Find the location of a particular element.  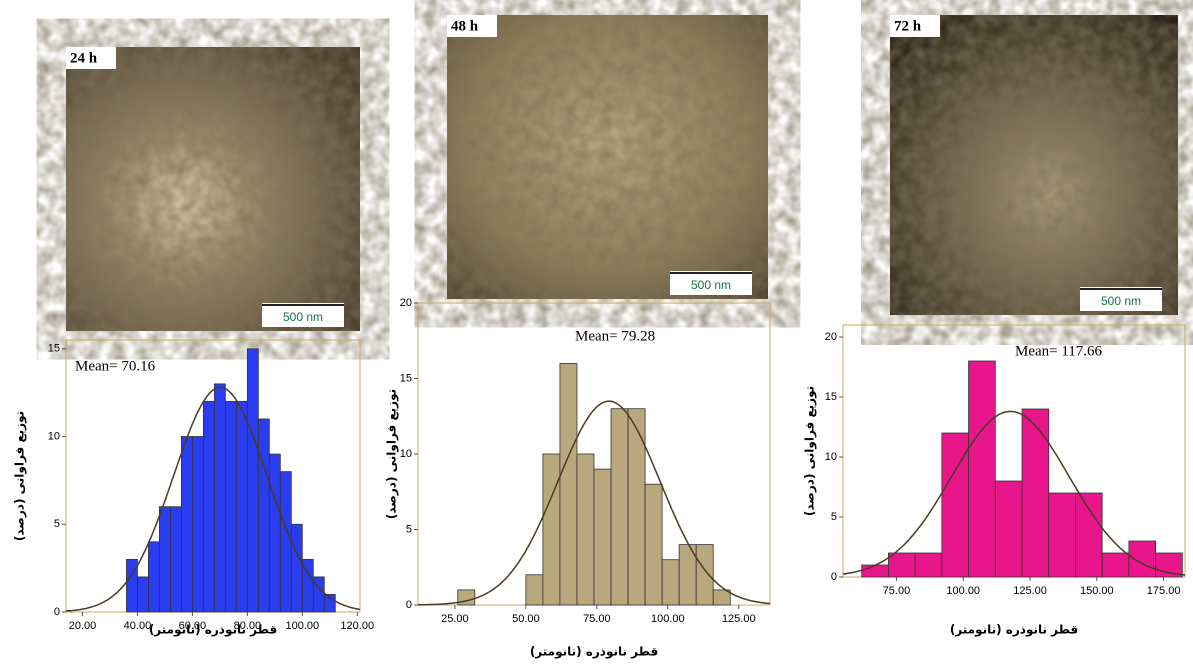

x-tick-label: 80.00 is located at coordinates (248, 626).